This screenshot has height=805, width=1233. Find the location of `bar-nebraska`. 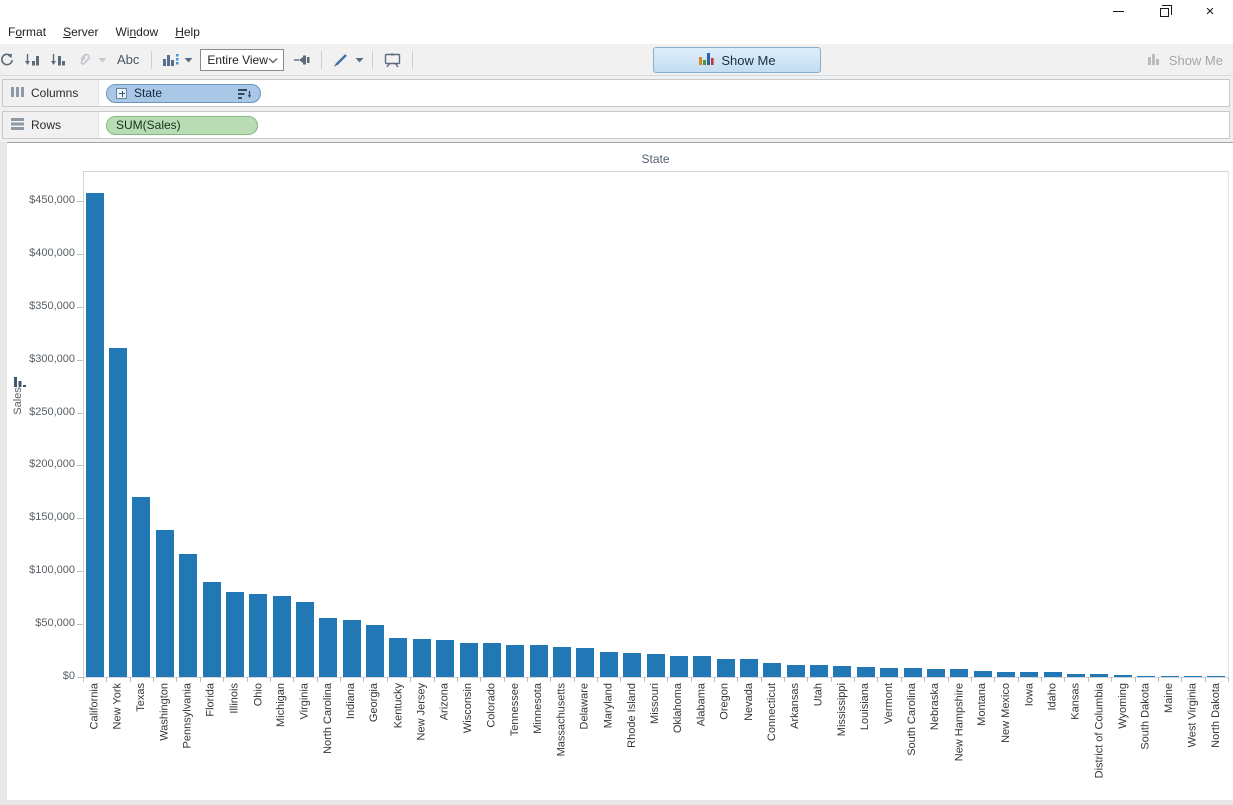

bar-nebraska is located at coordinates (935, 673).